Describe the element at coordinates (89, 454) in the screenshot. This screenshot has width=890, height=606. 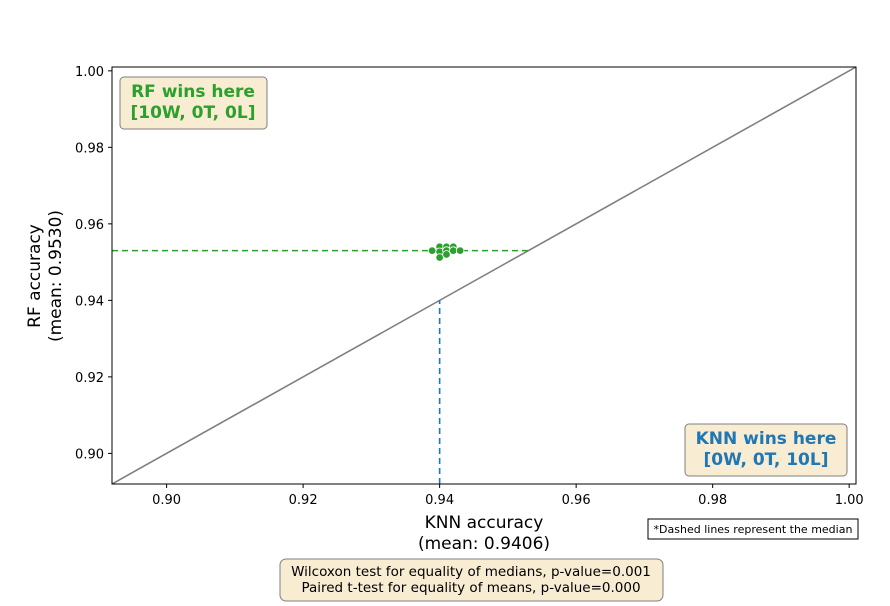
I see `y-tick-label: 0.90` at that location.